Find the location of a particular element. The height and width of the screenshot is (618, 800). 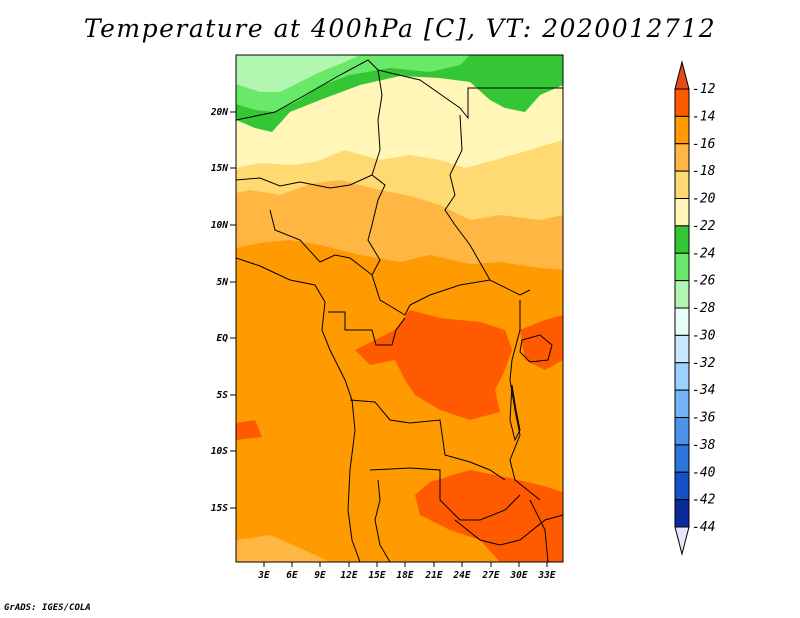

lon-tick: 24E is located at coordinates (461, 571).